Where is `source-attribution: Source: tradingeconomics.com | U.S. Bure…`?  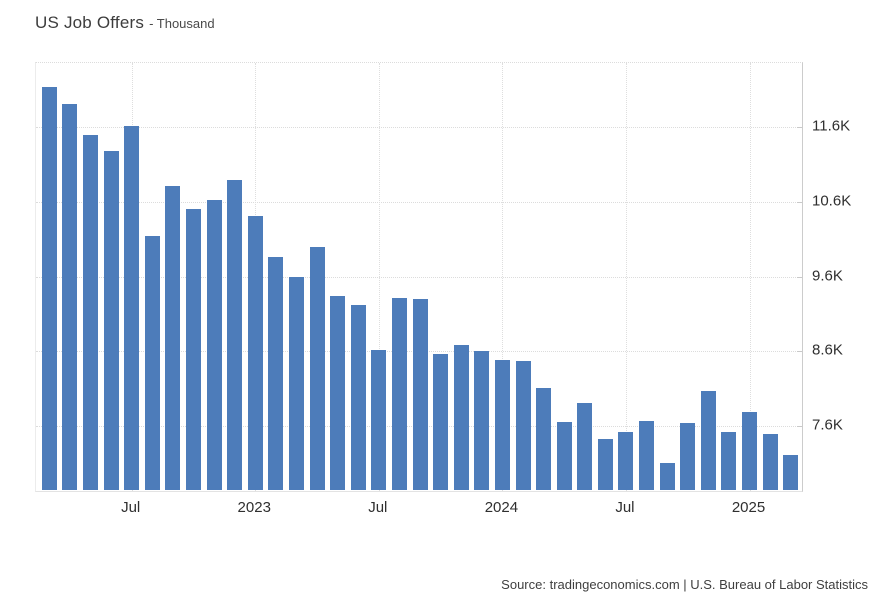
source-attribution: Source: tradingeconomics.com | U.S. Bure… is located at coordinates (684, 584).